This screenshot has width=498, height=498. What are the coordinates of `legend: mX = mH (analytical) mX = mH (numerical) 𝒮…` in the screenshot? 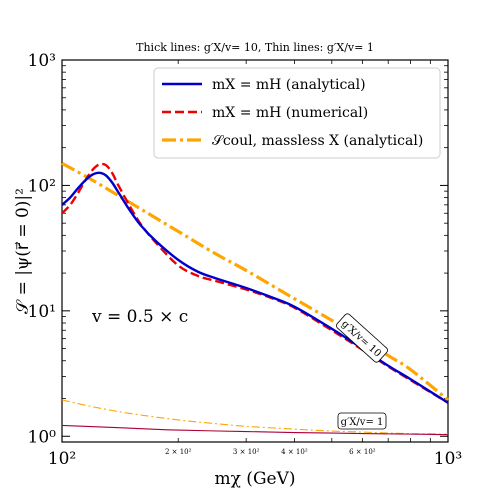 It's located at (297, 113).